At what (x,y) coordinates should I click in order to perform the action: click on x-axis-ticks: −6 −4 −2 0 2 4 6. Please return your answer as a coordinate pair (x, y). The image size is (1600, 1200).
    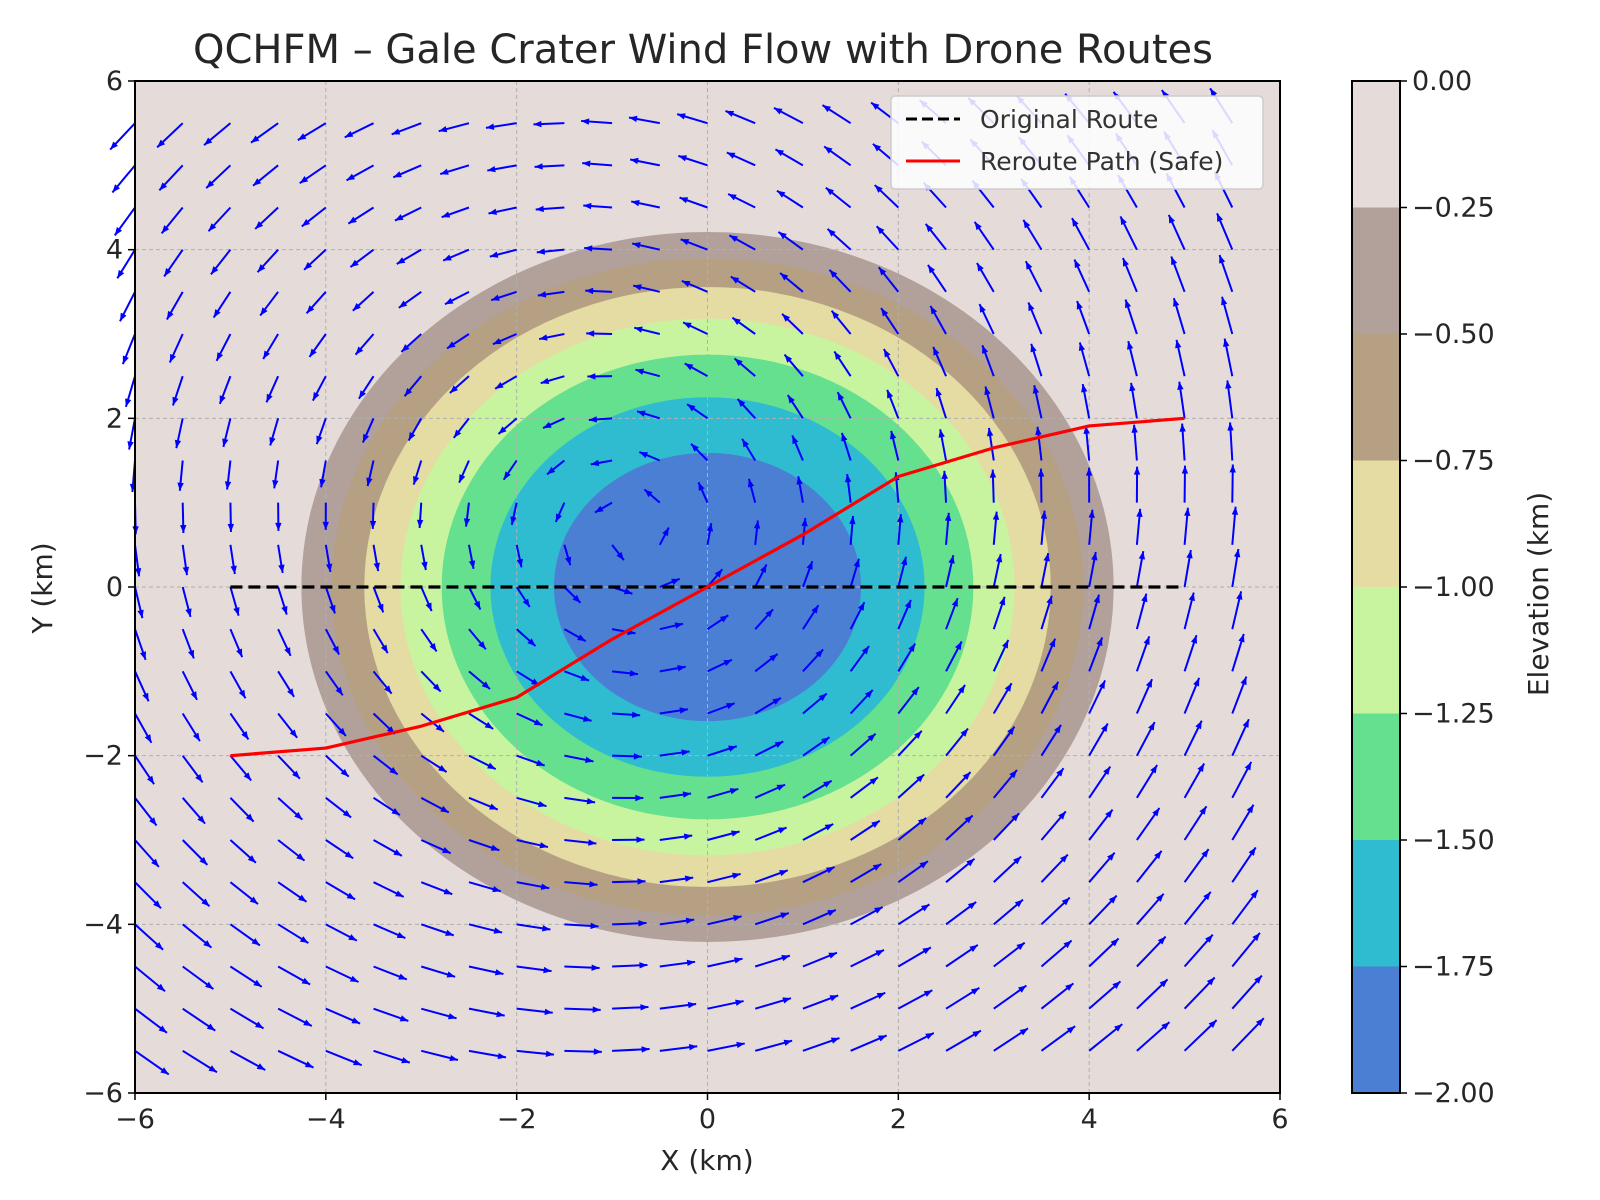
    Looking at the image, I should click on (702, 1114).